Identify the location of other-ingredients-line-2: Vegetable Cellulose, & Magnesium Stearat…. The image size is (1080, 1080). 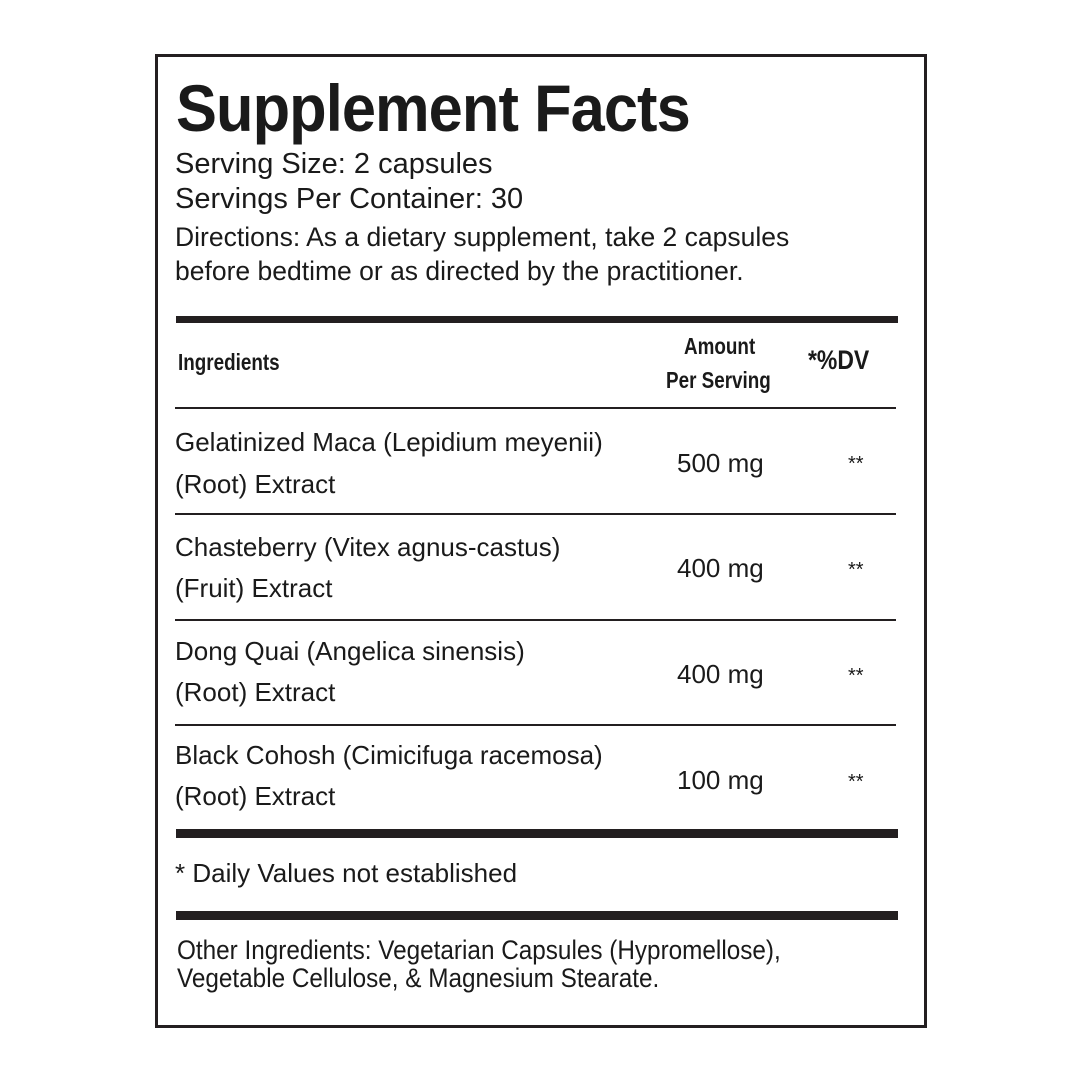
(418, 978).